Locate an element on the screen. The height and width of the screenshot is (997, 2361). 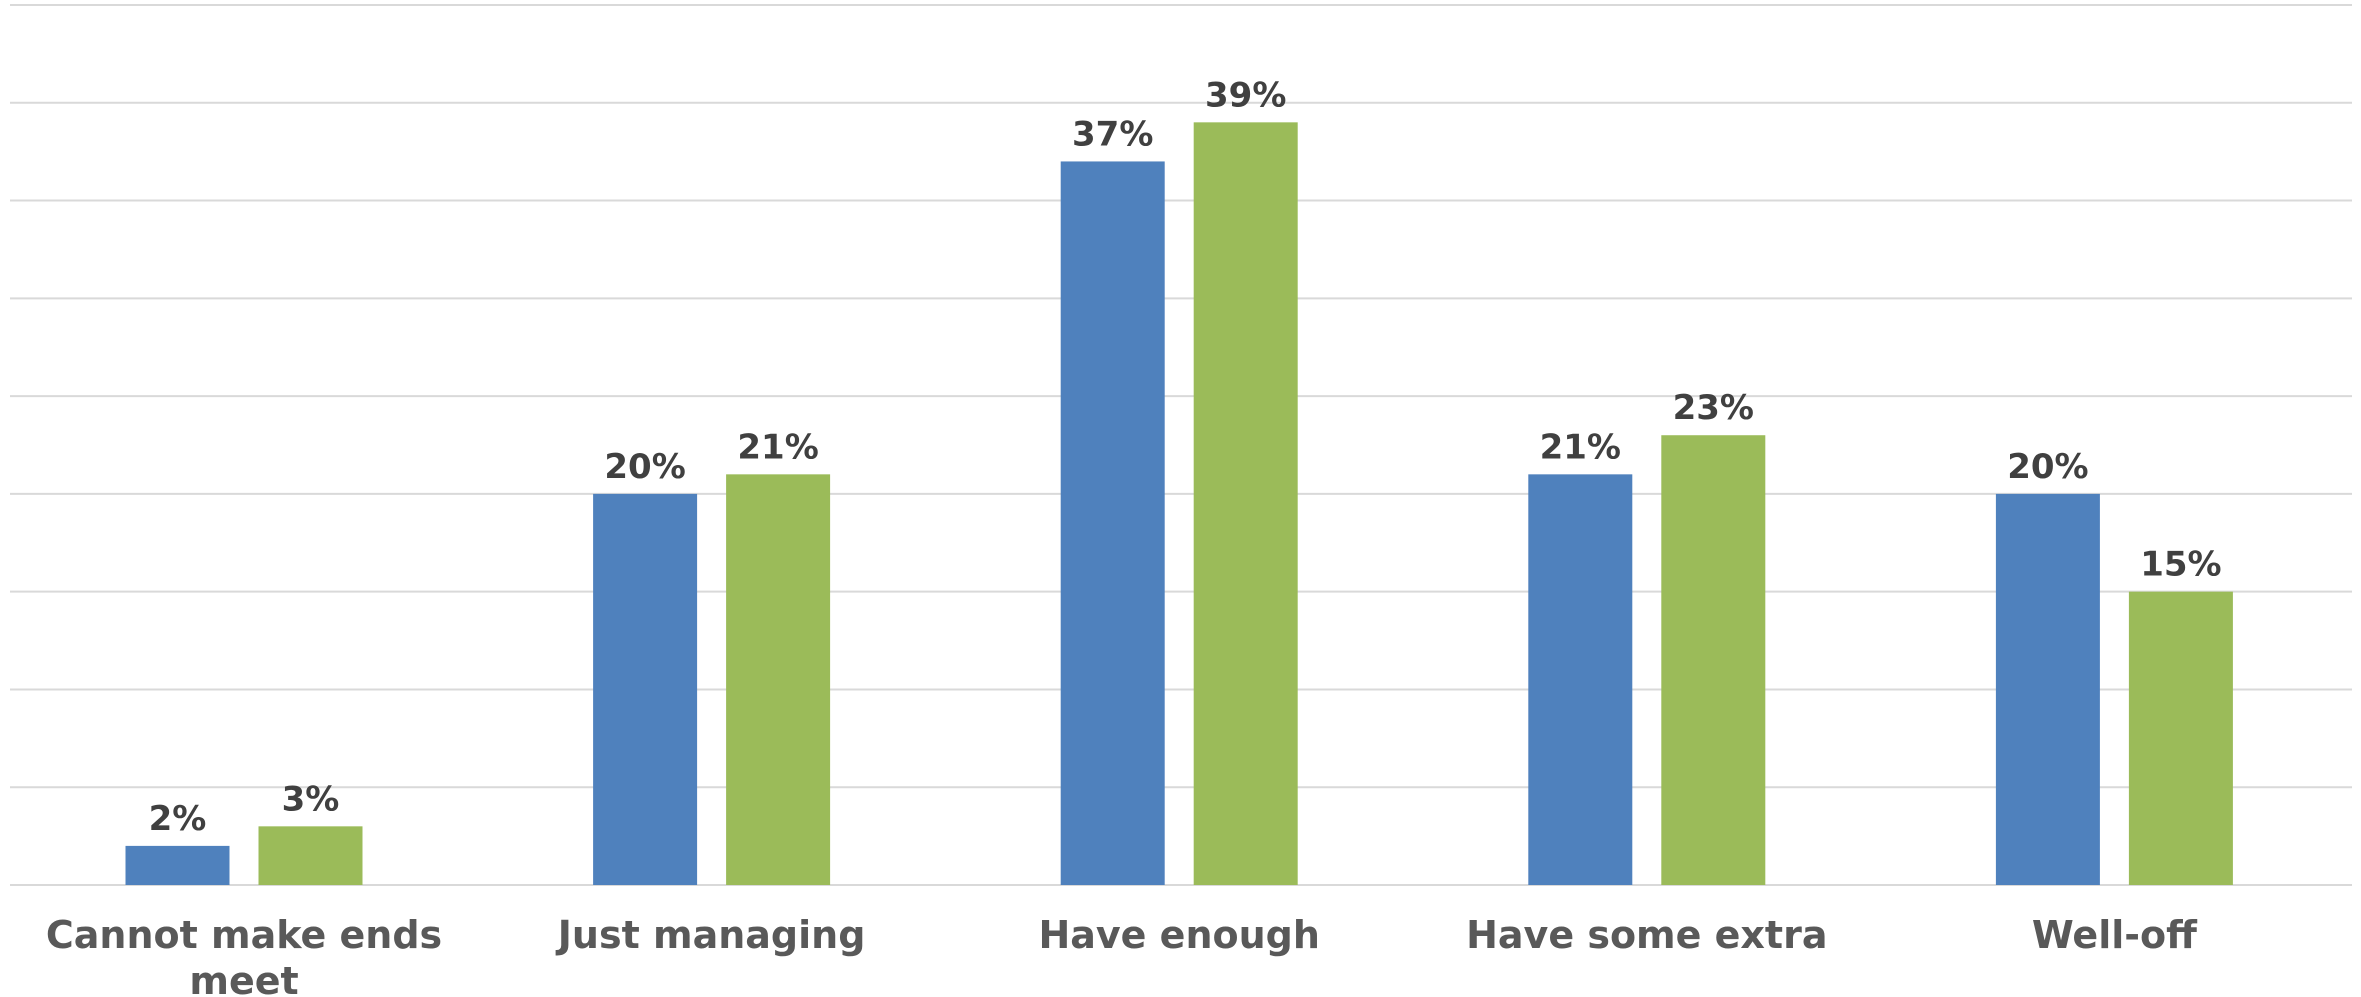
category-label-2: Just managing is located at coordinates (710, 935).